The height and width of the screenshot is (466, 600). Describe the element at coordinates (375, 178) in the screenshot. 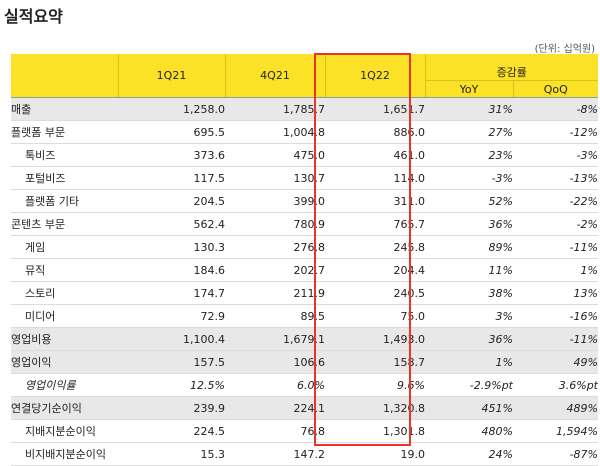

I see `cell-1q22: 114.0` at that location.